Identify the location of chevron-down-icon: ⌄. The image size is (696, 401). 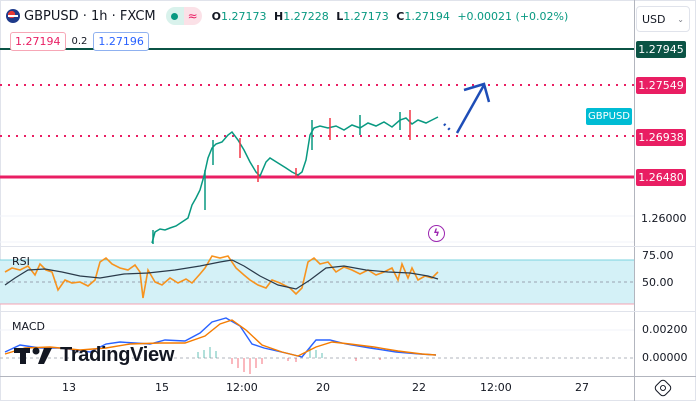
(680, 19).